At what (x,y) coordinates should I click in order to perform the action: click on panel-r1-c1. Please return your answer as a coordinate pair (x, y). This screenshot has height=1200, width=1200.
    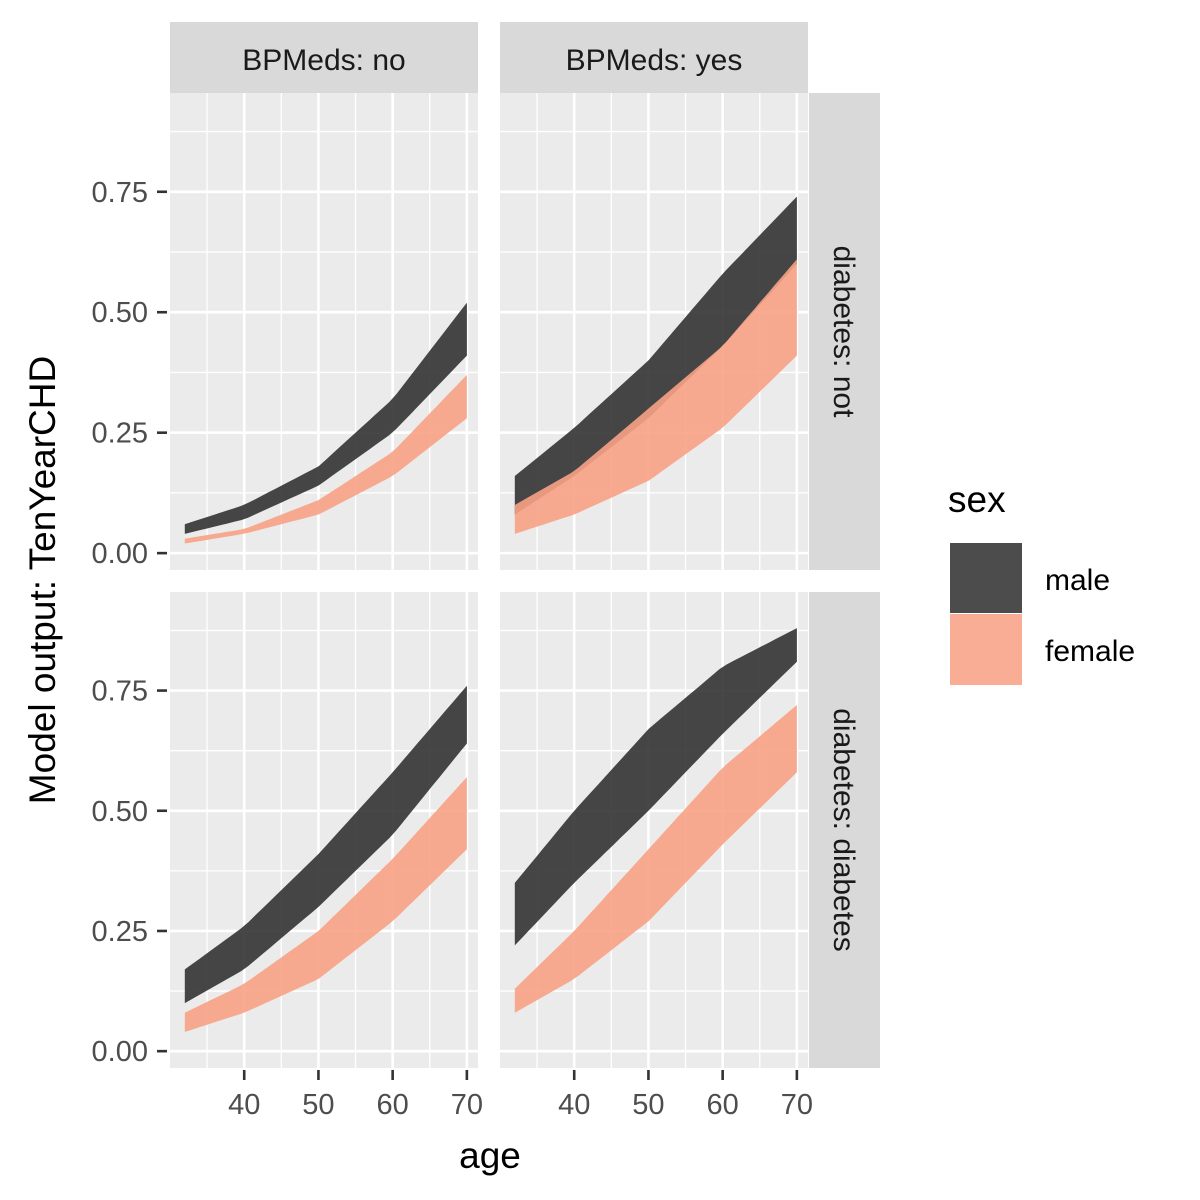
    Looking at the image, I should click on (654, 830).